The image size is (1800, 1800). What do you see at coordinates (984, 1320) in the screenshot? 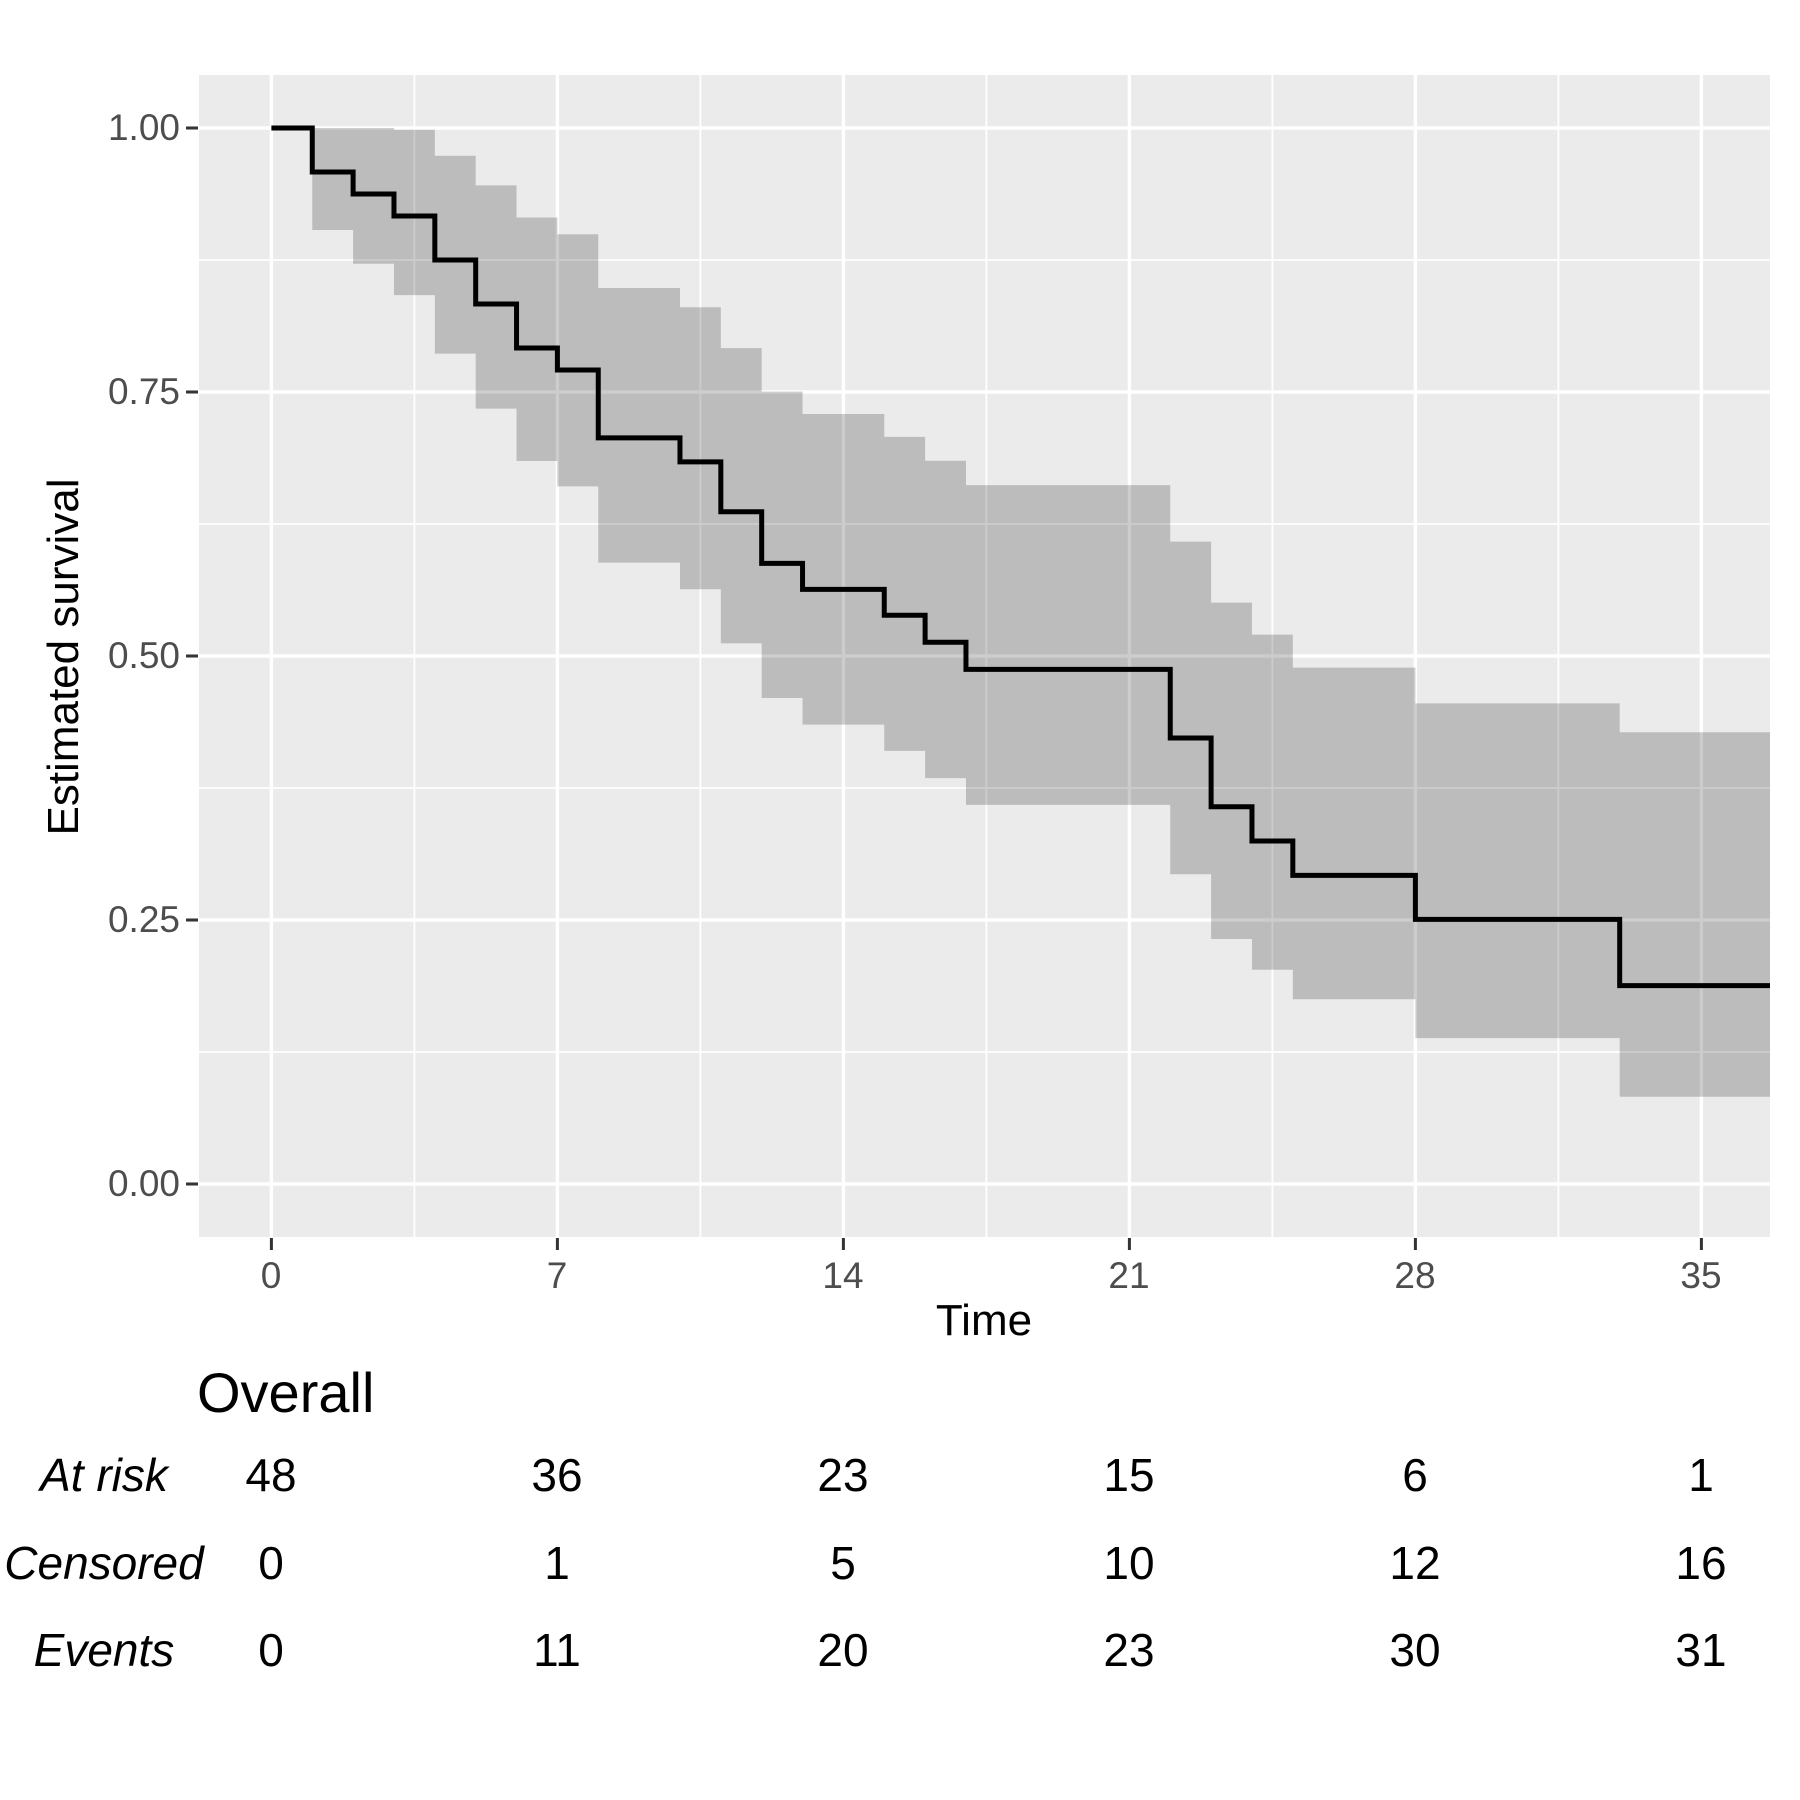
I see `x-axis-title: Time` at bounding box center [984, 1320].